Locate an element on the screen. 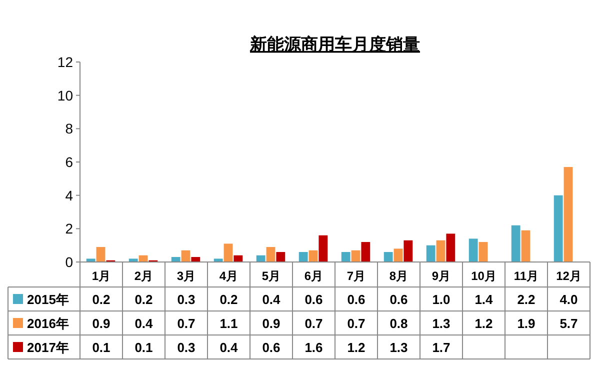 The image size is (600, 369). data-label: 1.0 is located at coordinates (441, 299).